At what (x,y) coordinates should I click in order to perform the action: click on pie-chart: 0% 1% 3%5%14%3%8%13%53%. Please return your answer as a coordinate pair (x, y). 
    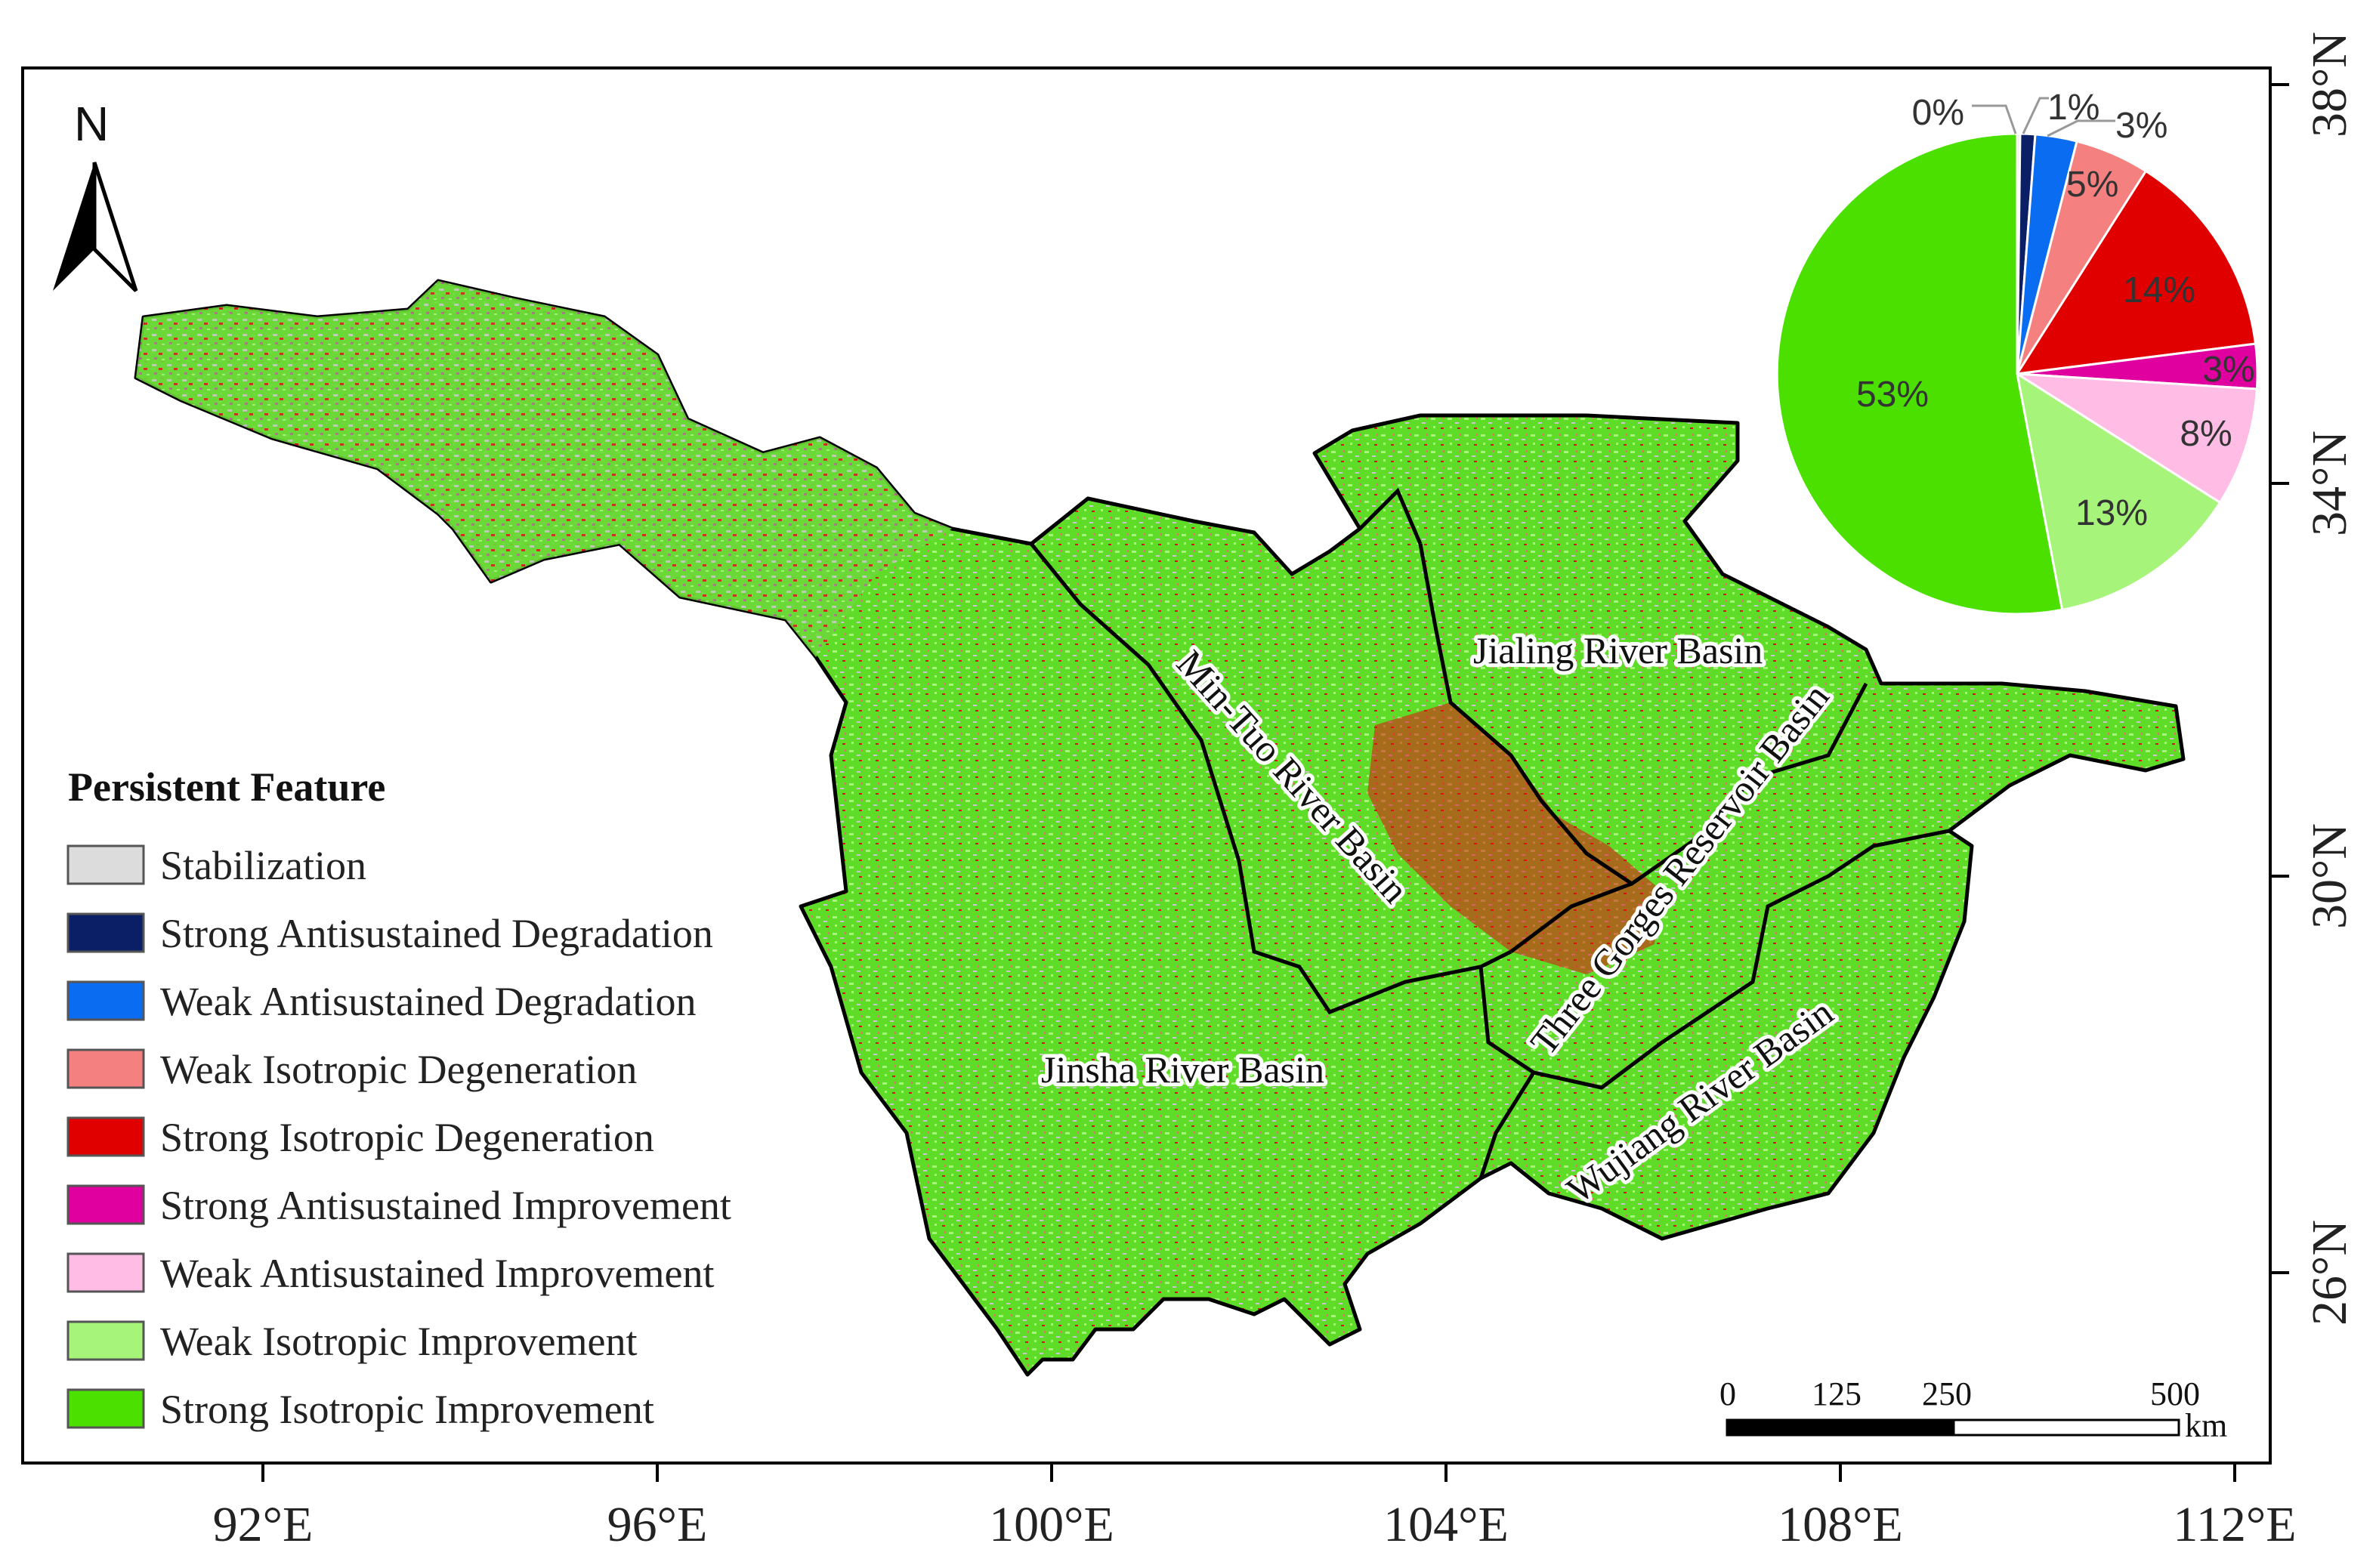
    Looking at the image, I should click on (2017, 352).